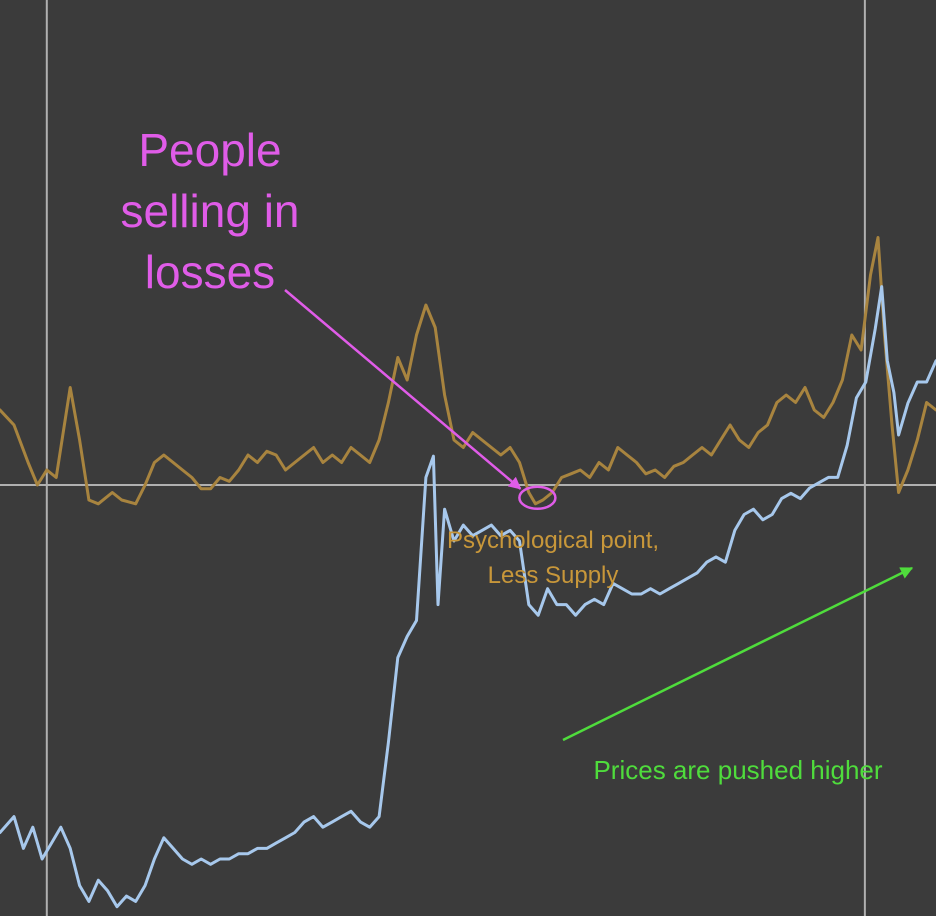 The image size is (936, 916). What do you see at coordinates (553, 558) in the screenshot?
I see `annotation-psychological-point: Psychological point, Less Supply` at bounding box center [553, 558].